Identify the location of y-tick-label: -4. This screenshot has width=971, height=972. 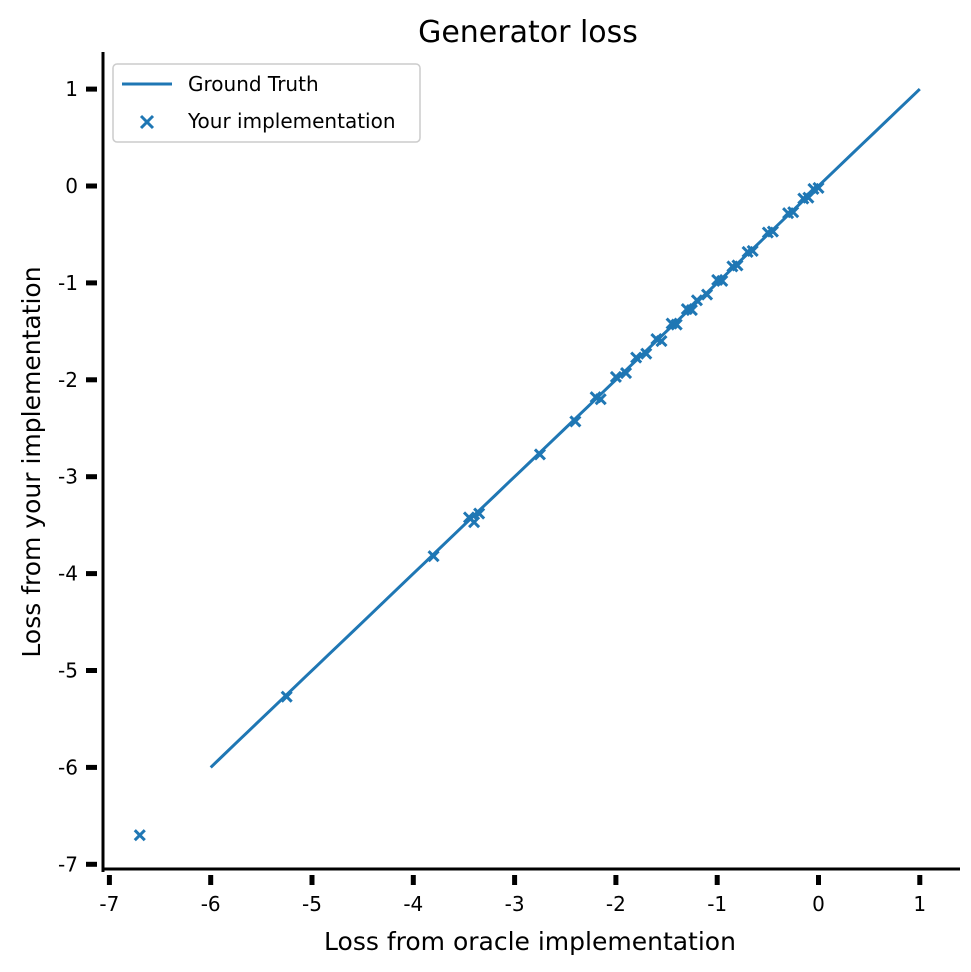
(68, 574).